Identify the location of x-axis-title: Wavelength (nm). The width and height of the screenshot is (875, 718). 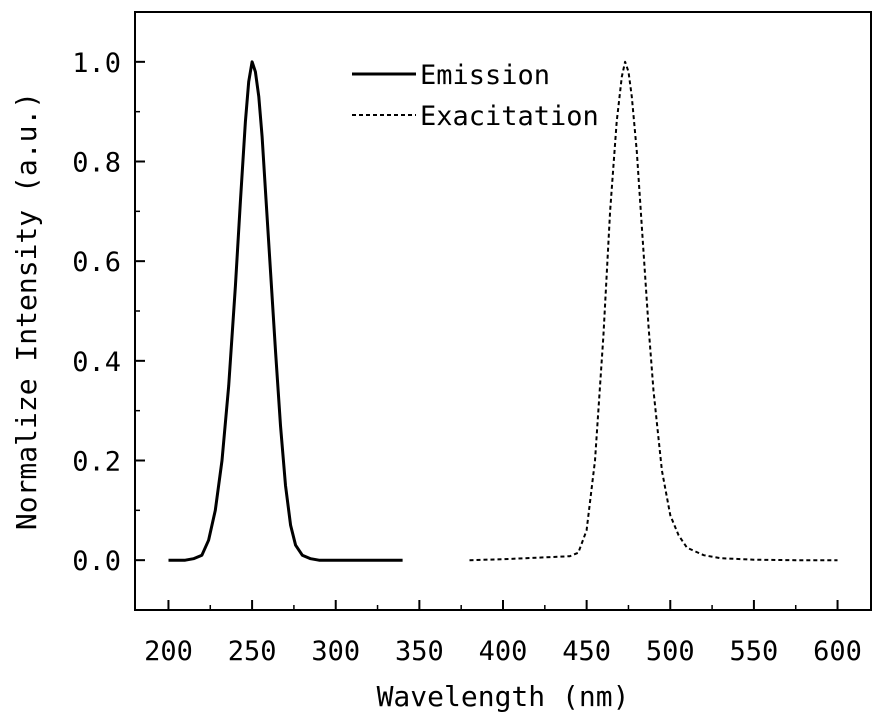
(503, 696).